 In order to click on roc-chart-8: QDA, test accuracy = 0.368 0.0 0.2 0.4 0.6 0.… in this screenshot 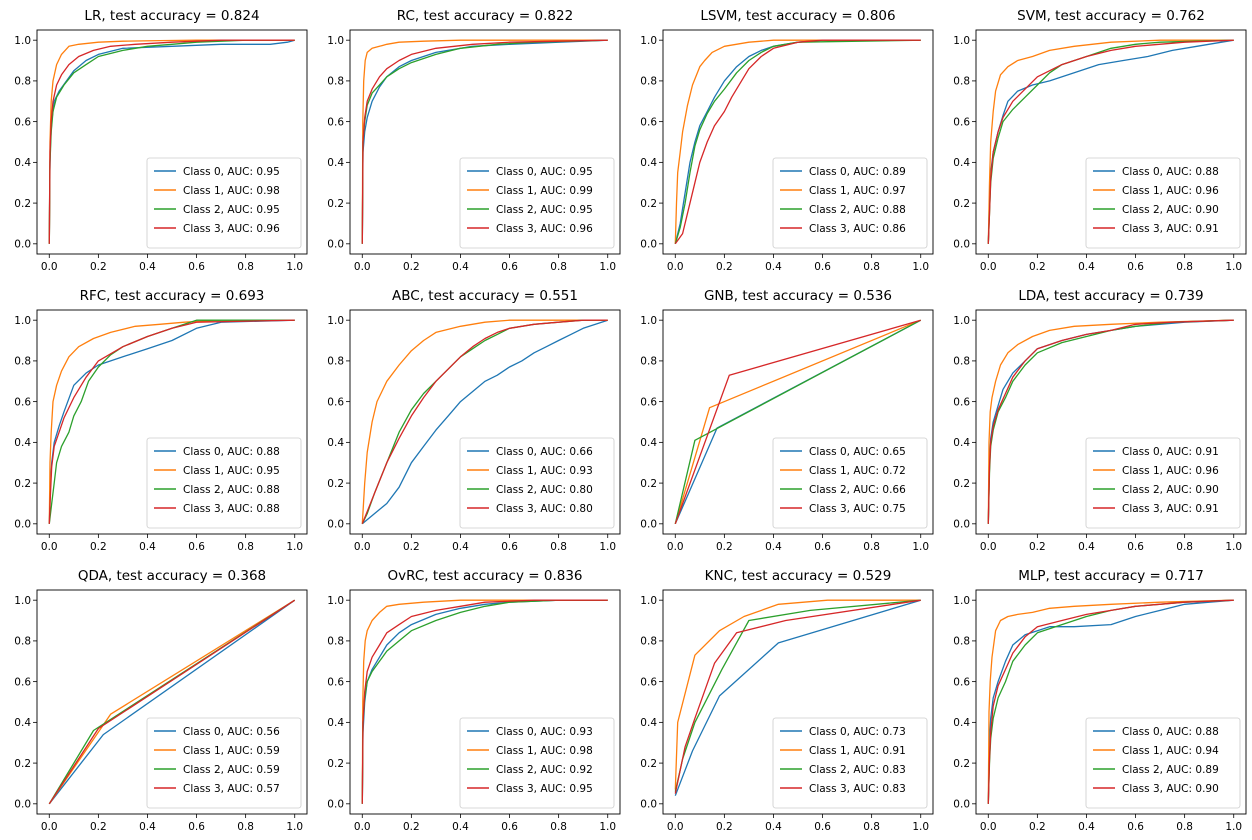, I will do `click(161, 700)`.